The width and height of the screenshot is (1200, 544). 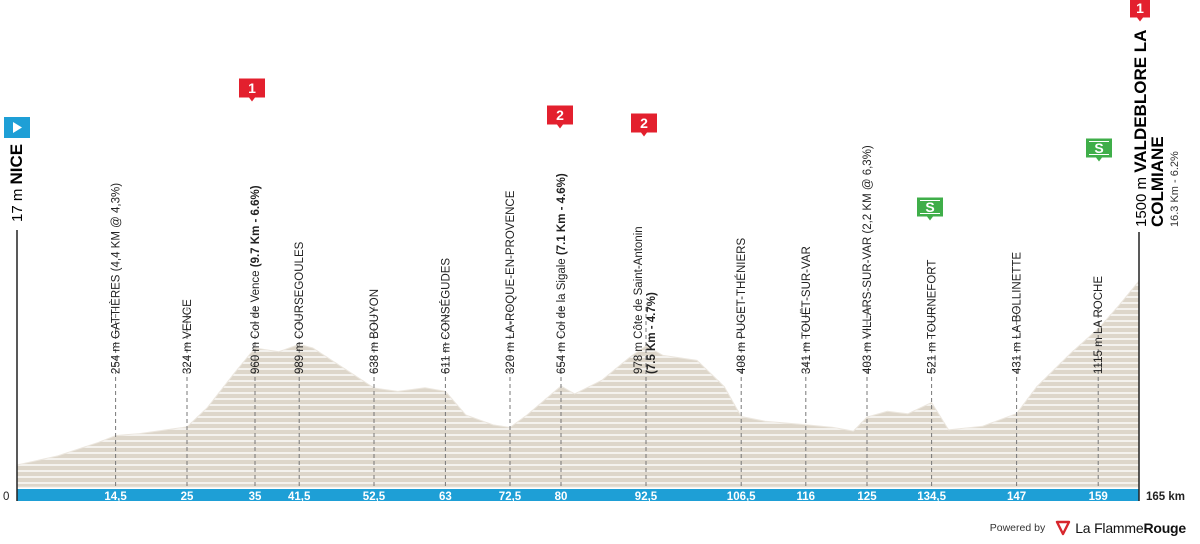 What do you see at coordinates (445, 497) in the screenshot?
I see `km-marker-label: 63` at bounding box center [445, 497].